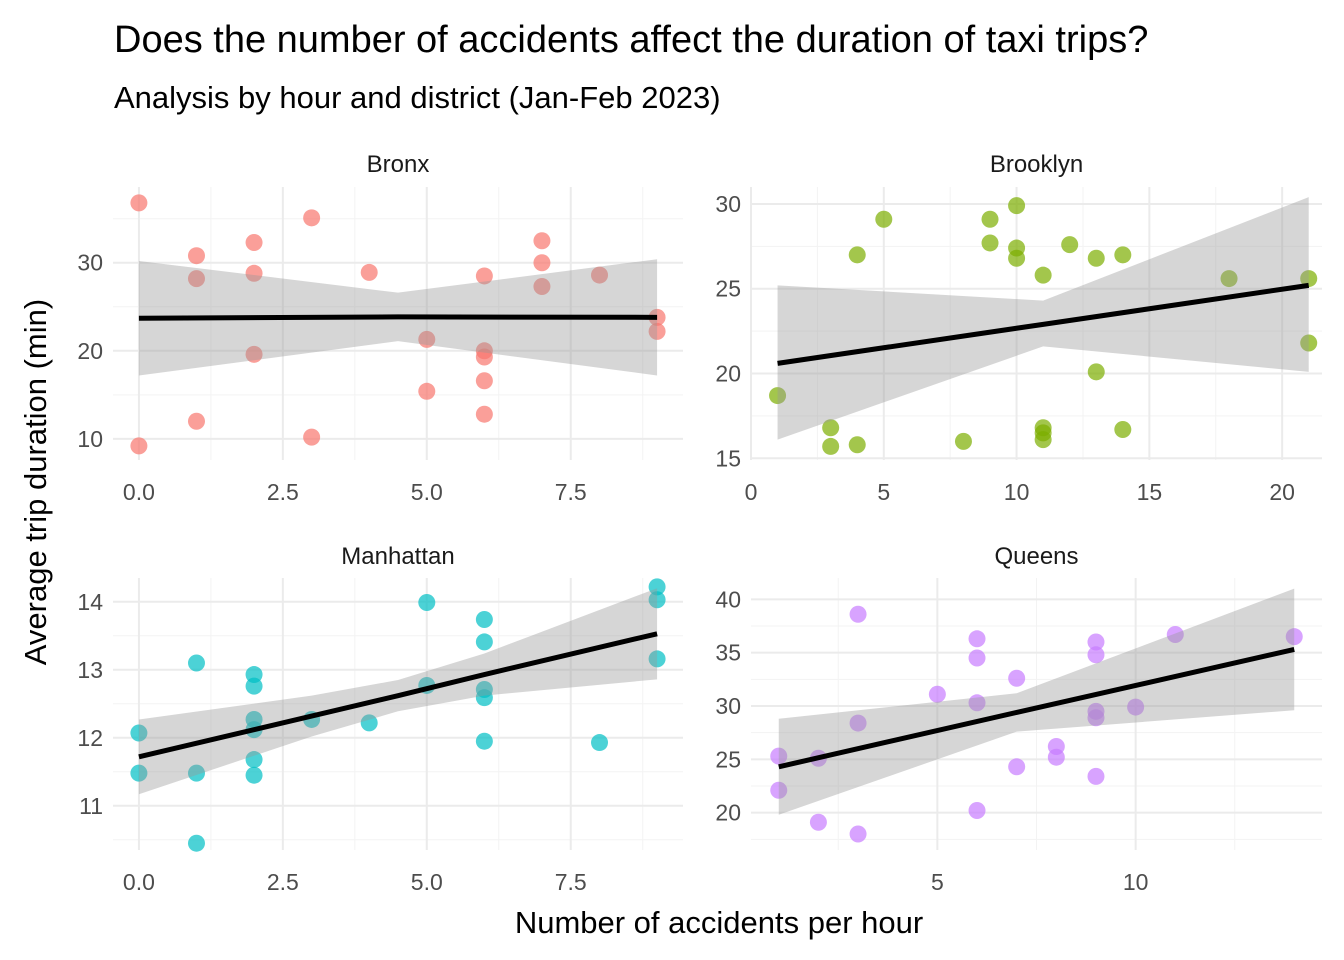 The width and height of the screenshot is (1344, 960). Describe the element at coordinates (90, 439) in the screenshot. I see `y-tick-label: 10` at that location.